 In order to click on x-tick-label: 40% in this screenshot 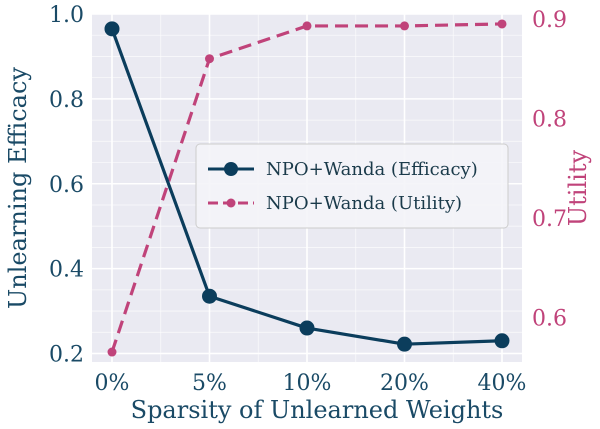, I will do `click(502, 383)`.